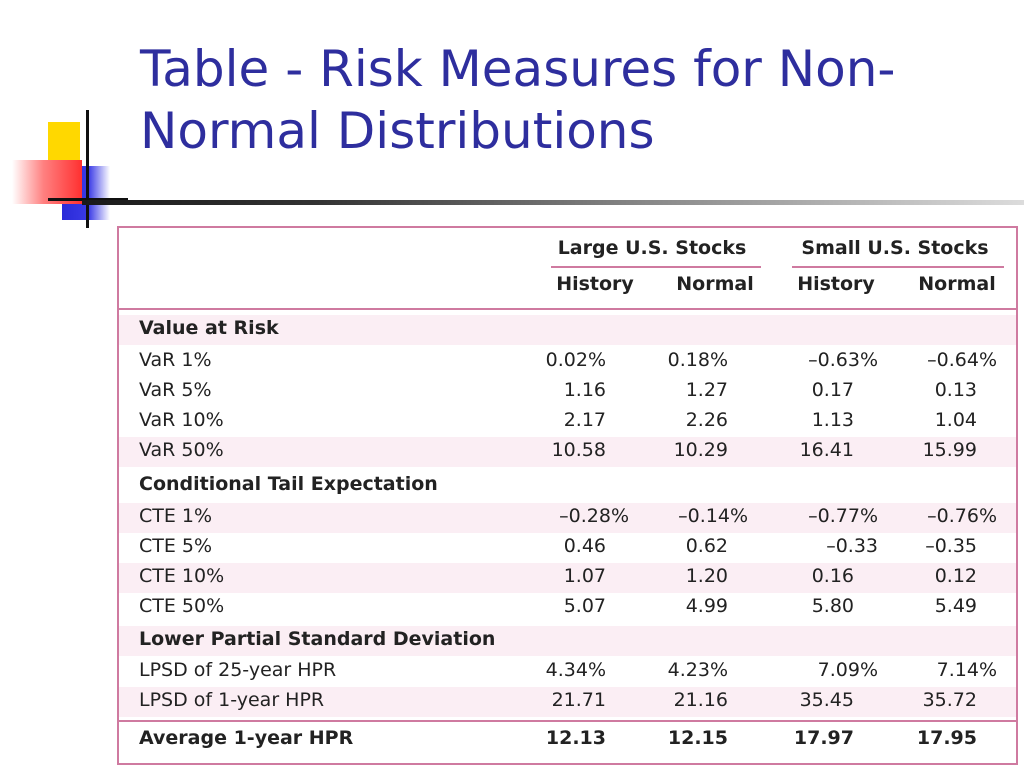  Describe the element at coordinates (836, 284) in the screenshot. I see `subheader-small-history: History` at that location.